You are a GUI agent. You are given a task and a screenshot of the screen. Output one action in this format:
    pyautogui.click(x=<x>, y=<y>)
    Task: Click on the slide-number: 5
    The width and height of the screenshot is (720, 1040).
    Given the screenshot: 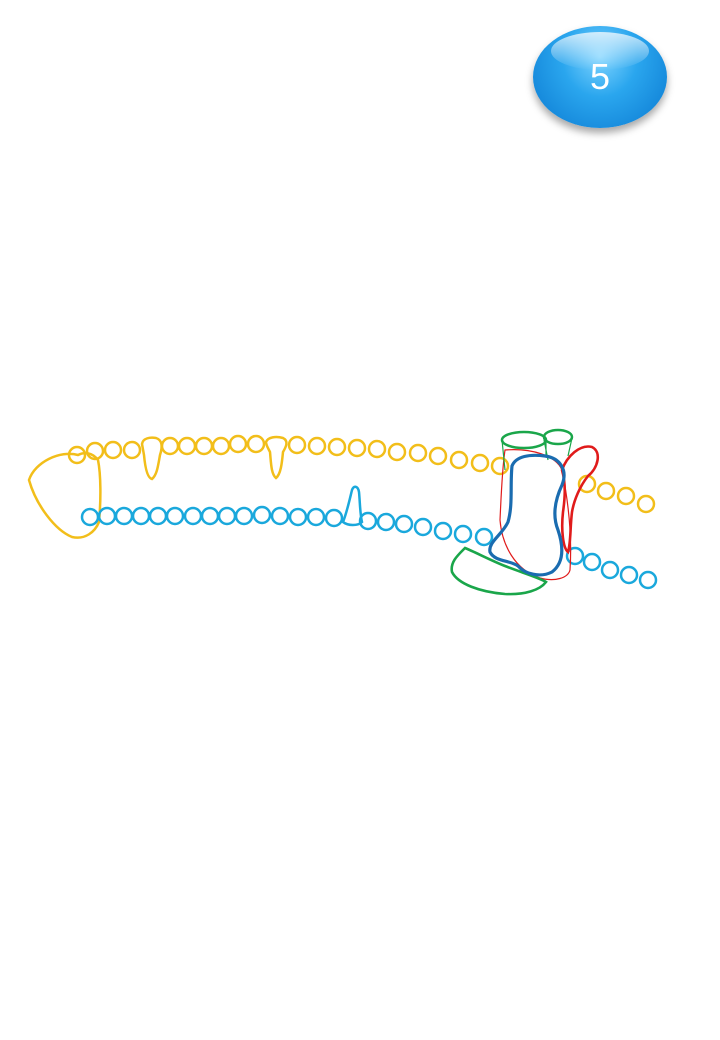 What is the action you would take?
    pyautogui.click(x=600, y=76)
    